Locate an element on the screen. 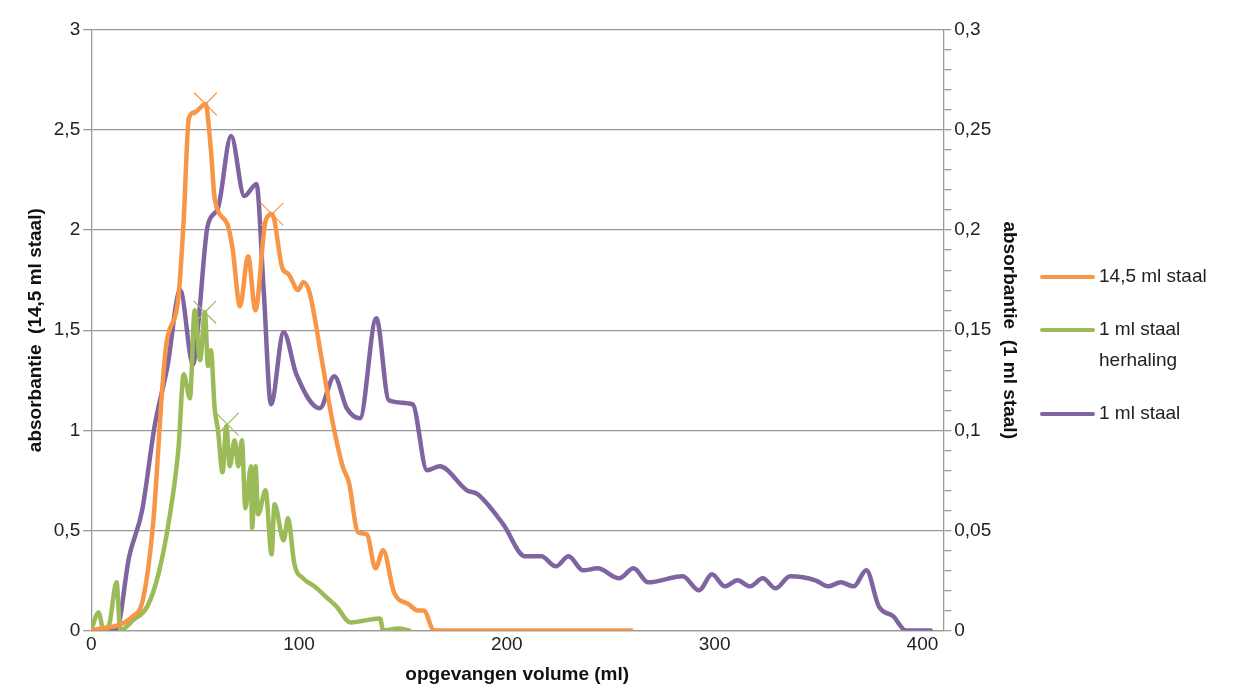  x-tick-label: 0 is located at coordinates (91, 644).